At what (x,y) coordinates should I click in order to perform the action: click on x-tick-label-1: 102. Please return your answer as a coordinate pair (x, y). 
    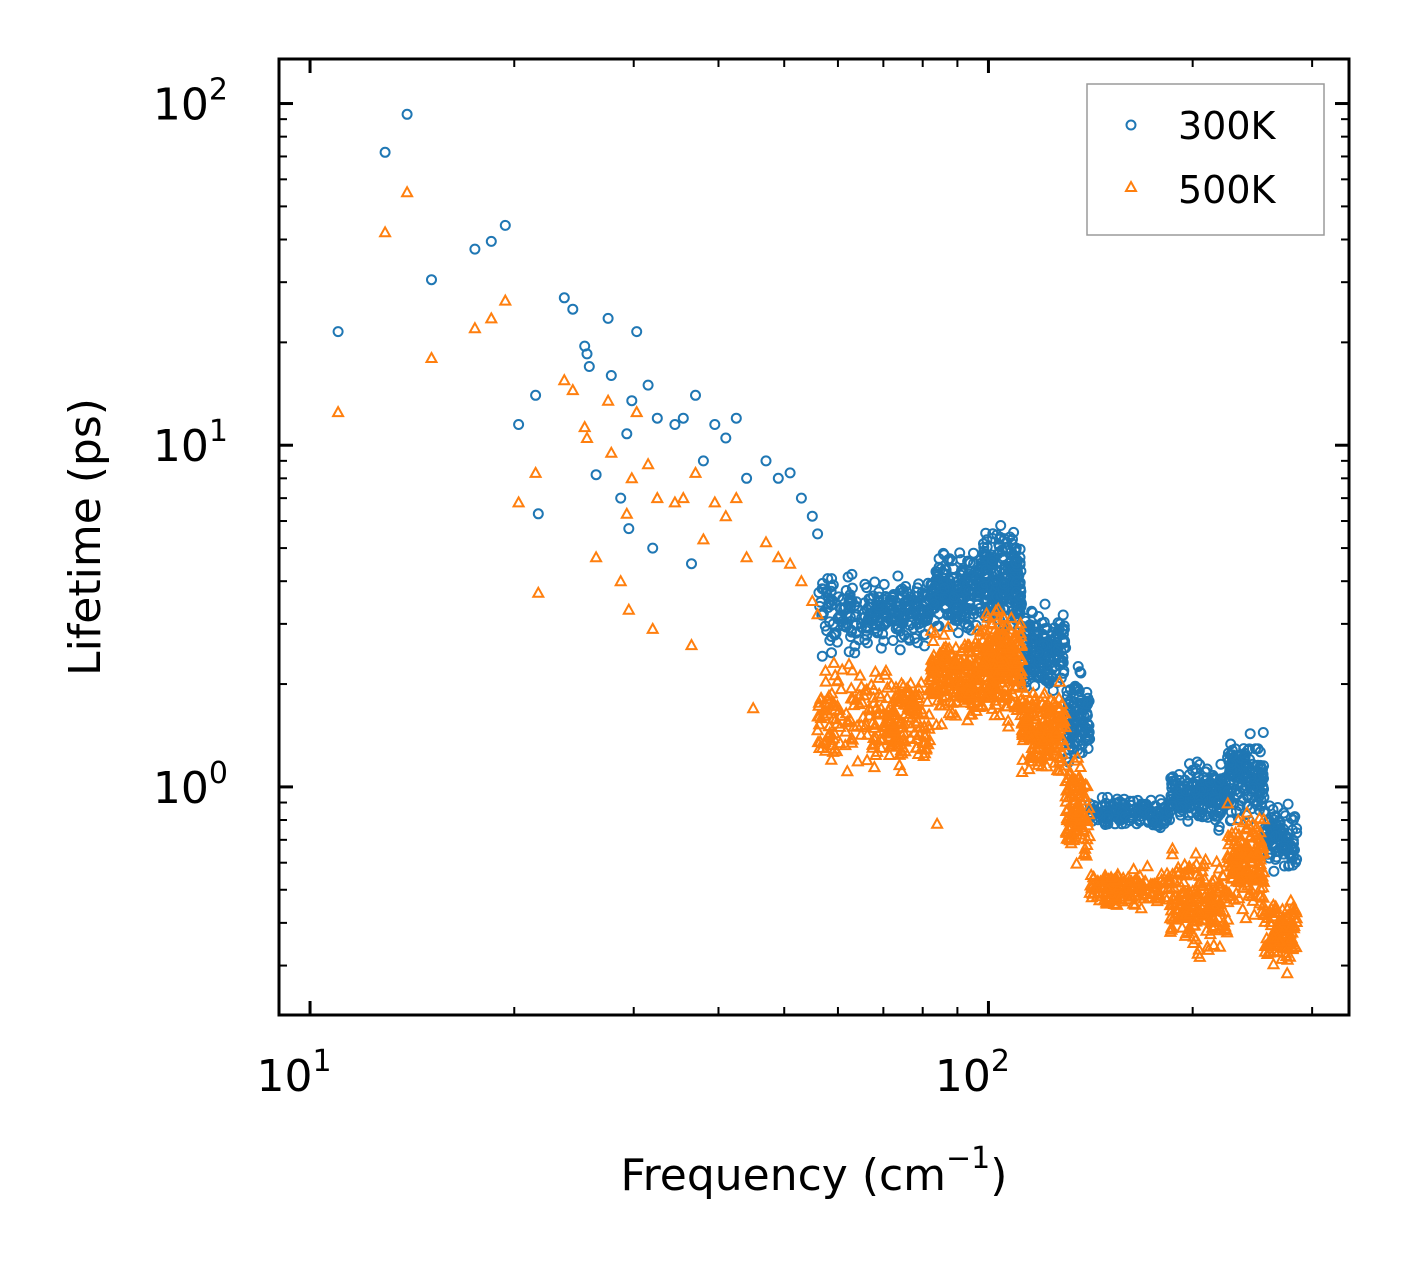
    Looking at the image, I should click on (972, 1073).